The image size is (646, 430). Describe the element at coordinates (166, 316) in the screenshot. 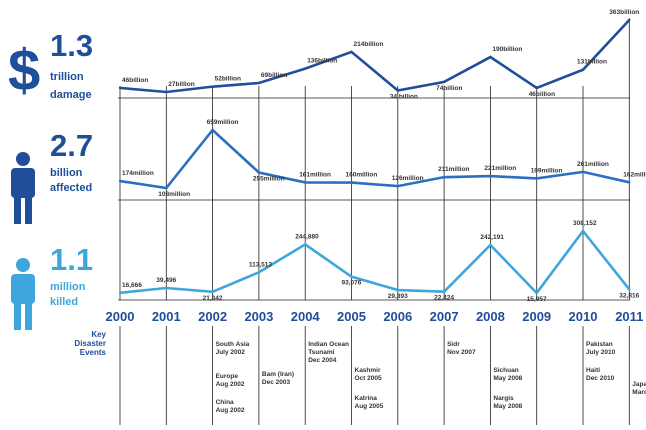

I see `year-tick-label: 2001` at that location.